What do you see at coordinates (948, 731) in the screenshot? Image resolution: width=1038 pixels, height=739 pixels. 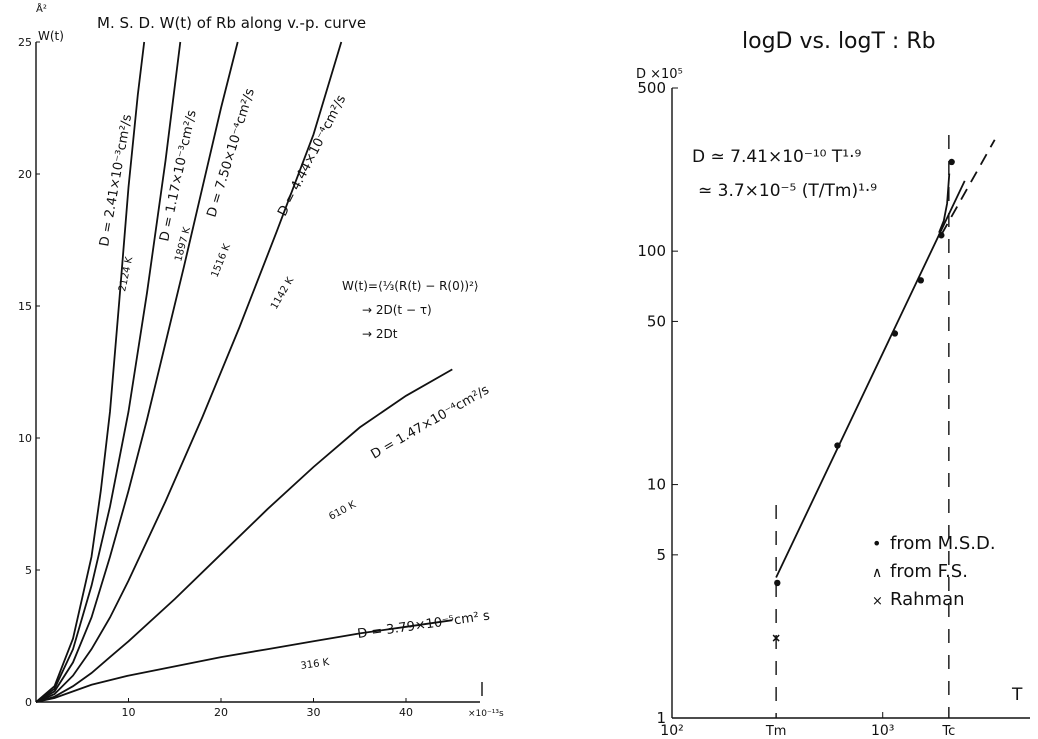 I see `logd-marker-label-tc: Tc` at bounding box center [948, 731].